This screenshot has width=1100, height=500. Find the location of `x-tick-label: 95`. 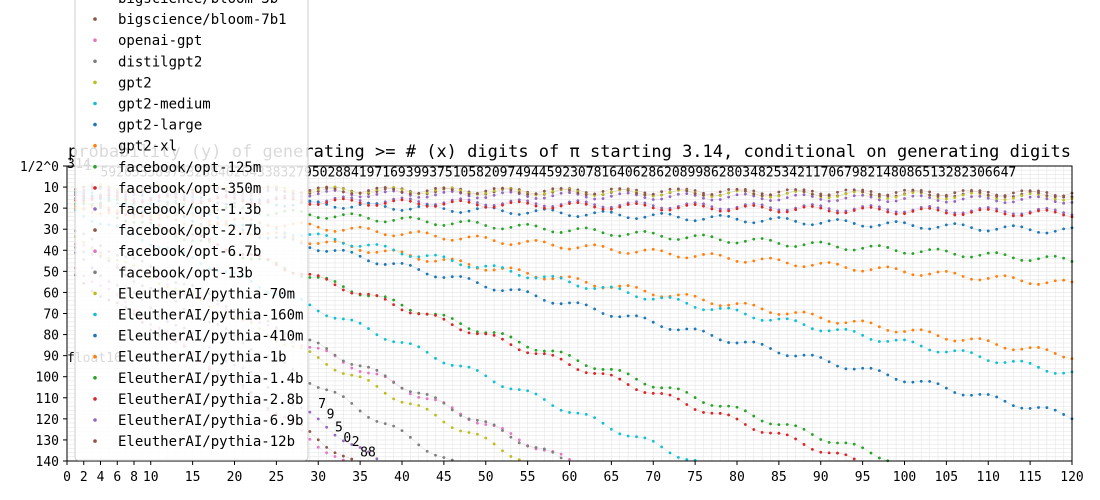

x-tick-label: 95 is located at coordinates (863, 477).